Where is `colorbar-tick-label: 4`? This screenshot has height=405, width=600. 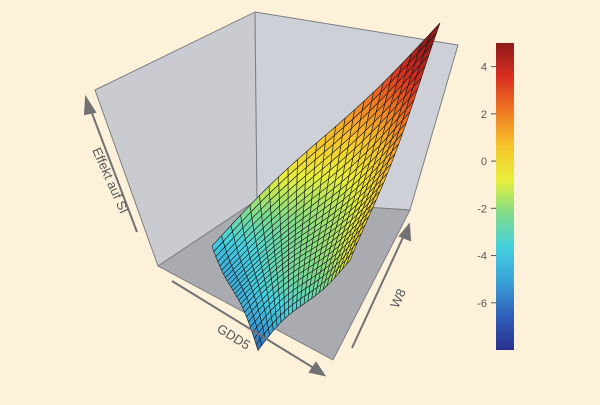 colorbar-tick-label: 4 is located at coordinates (484, 68).